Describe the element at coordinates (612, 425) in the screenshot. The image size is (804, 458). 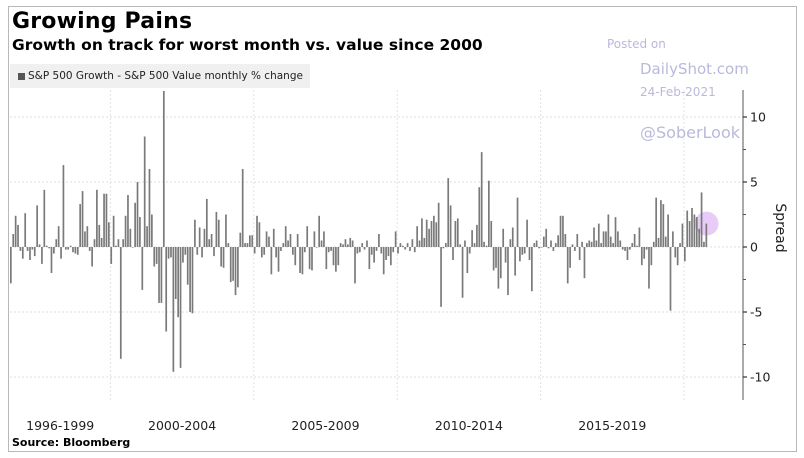
I see `x-tick-label: 2015-2019` at that location.